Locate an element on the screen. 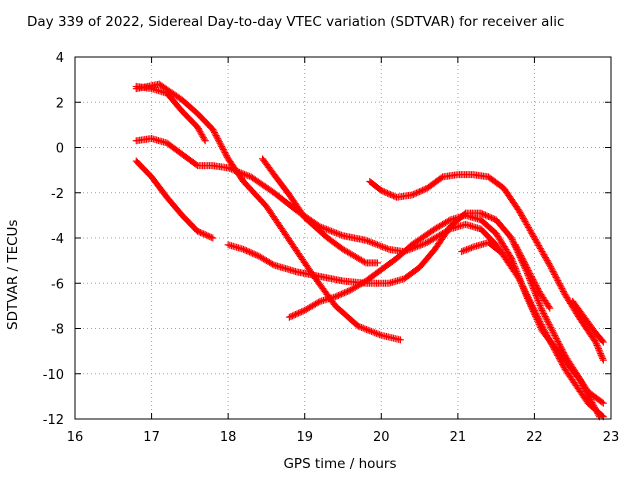 The height and width of the screenshot is (480, 640). x-tick-label: 16 is located at coordinates (75, 437).